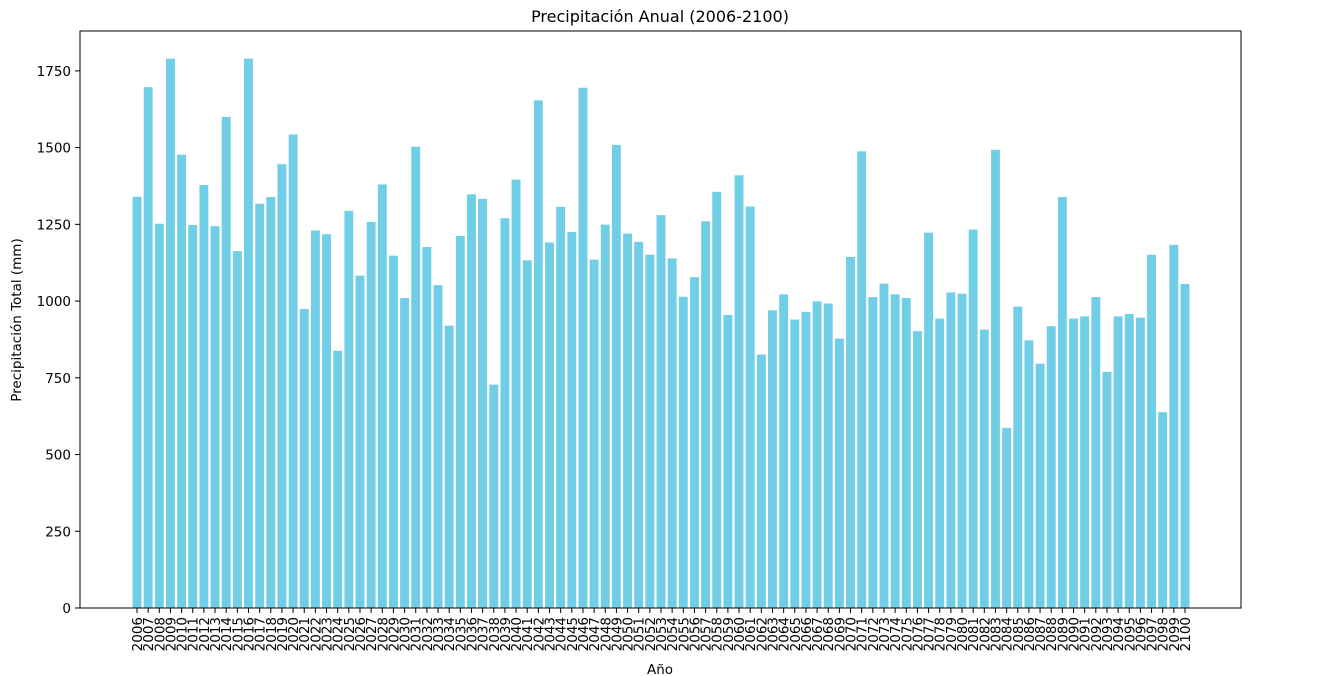 The width and height of the screenshot is (1318, 676). Describe the element at coordinates (551, 634) in the screenshot. I see `x-tick-label: 2043` at that location.